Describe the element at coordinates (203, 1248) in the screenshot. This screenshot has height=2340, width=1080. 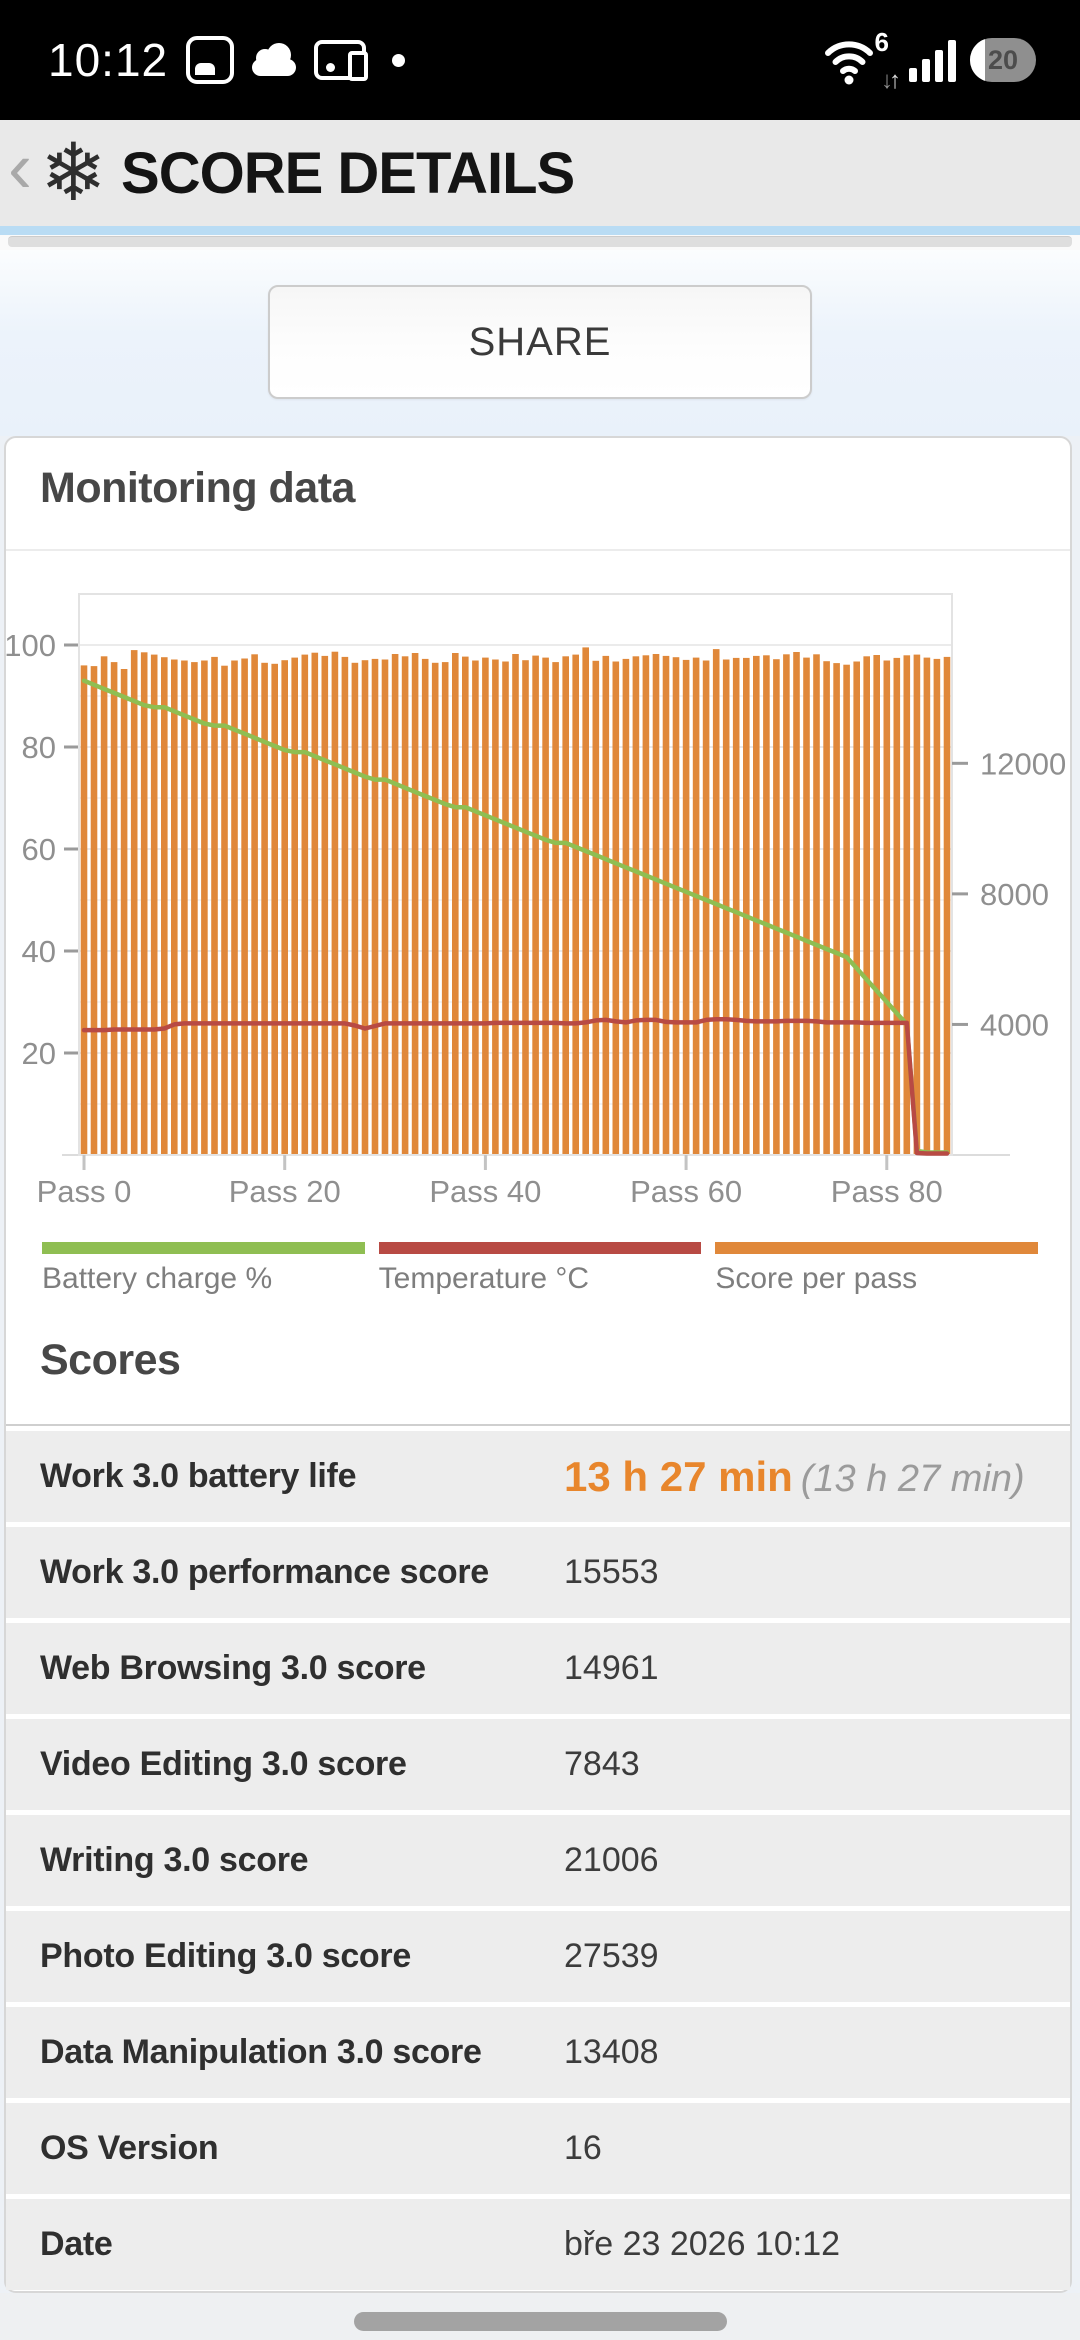
I see `legend-swatch` at that location.